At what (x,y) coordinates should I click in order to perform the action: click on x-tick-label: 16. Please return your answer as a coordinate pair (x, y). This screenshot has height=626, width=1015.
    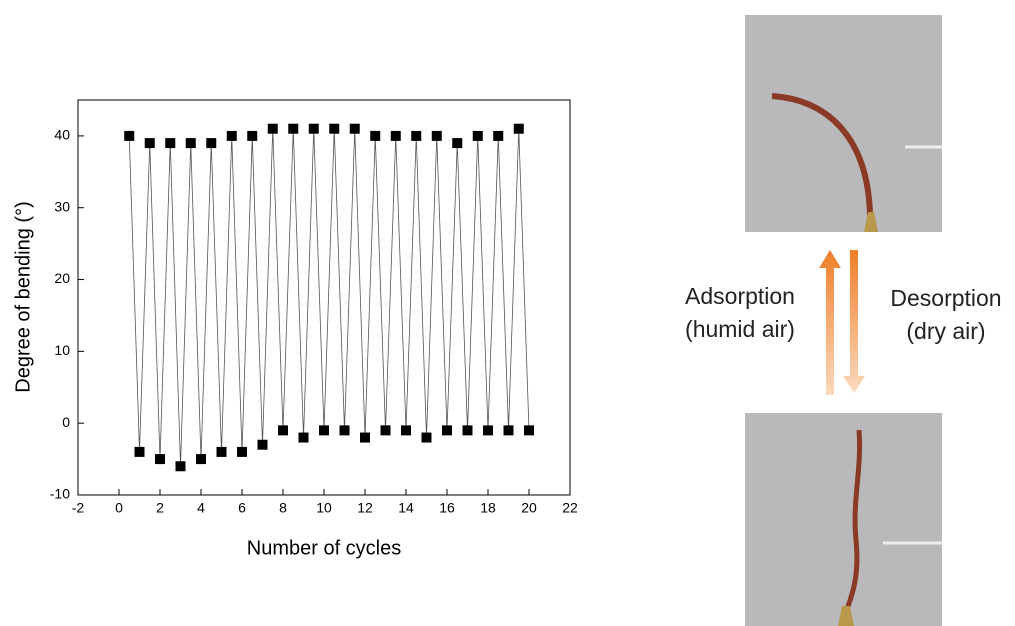
    Looking at the image, I should click on (447, 508).